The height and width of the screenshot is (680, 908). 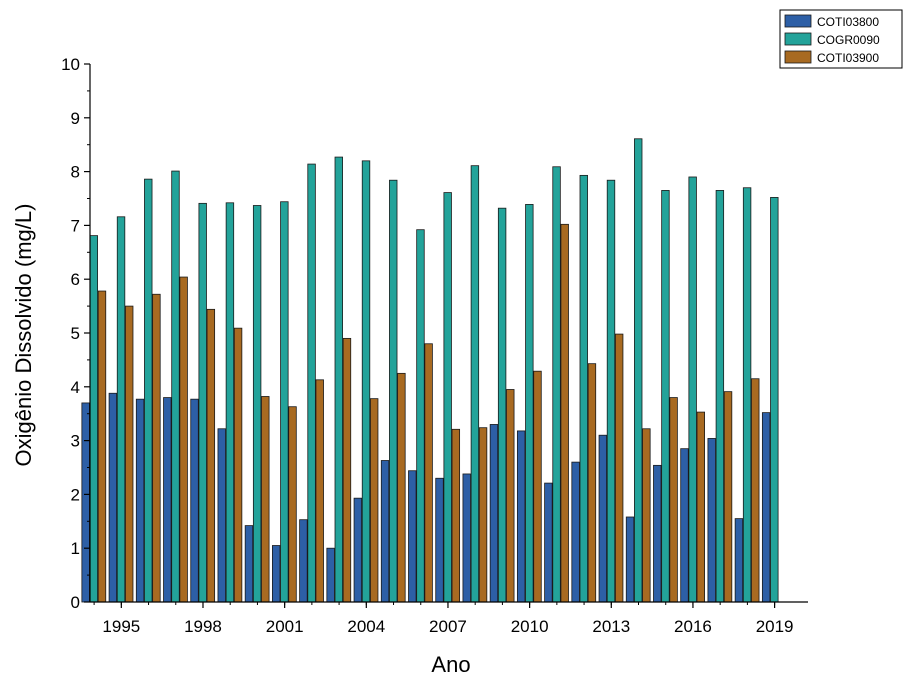 What do you see at coordinates (475, 384) in the screenshot?
I see `bar-cogr0090-2008` at bounding box center [475, 384].